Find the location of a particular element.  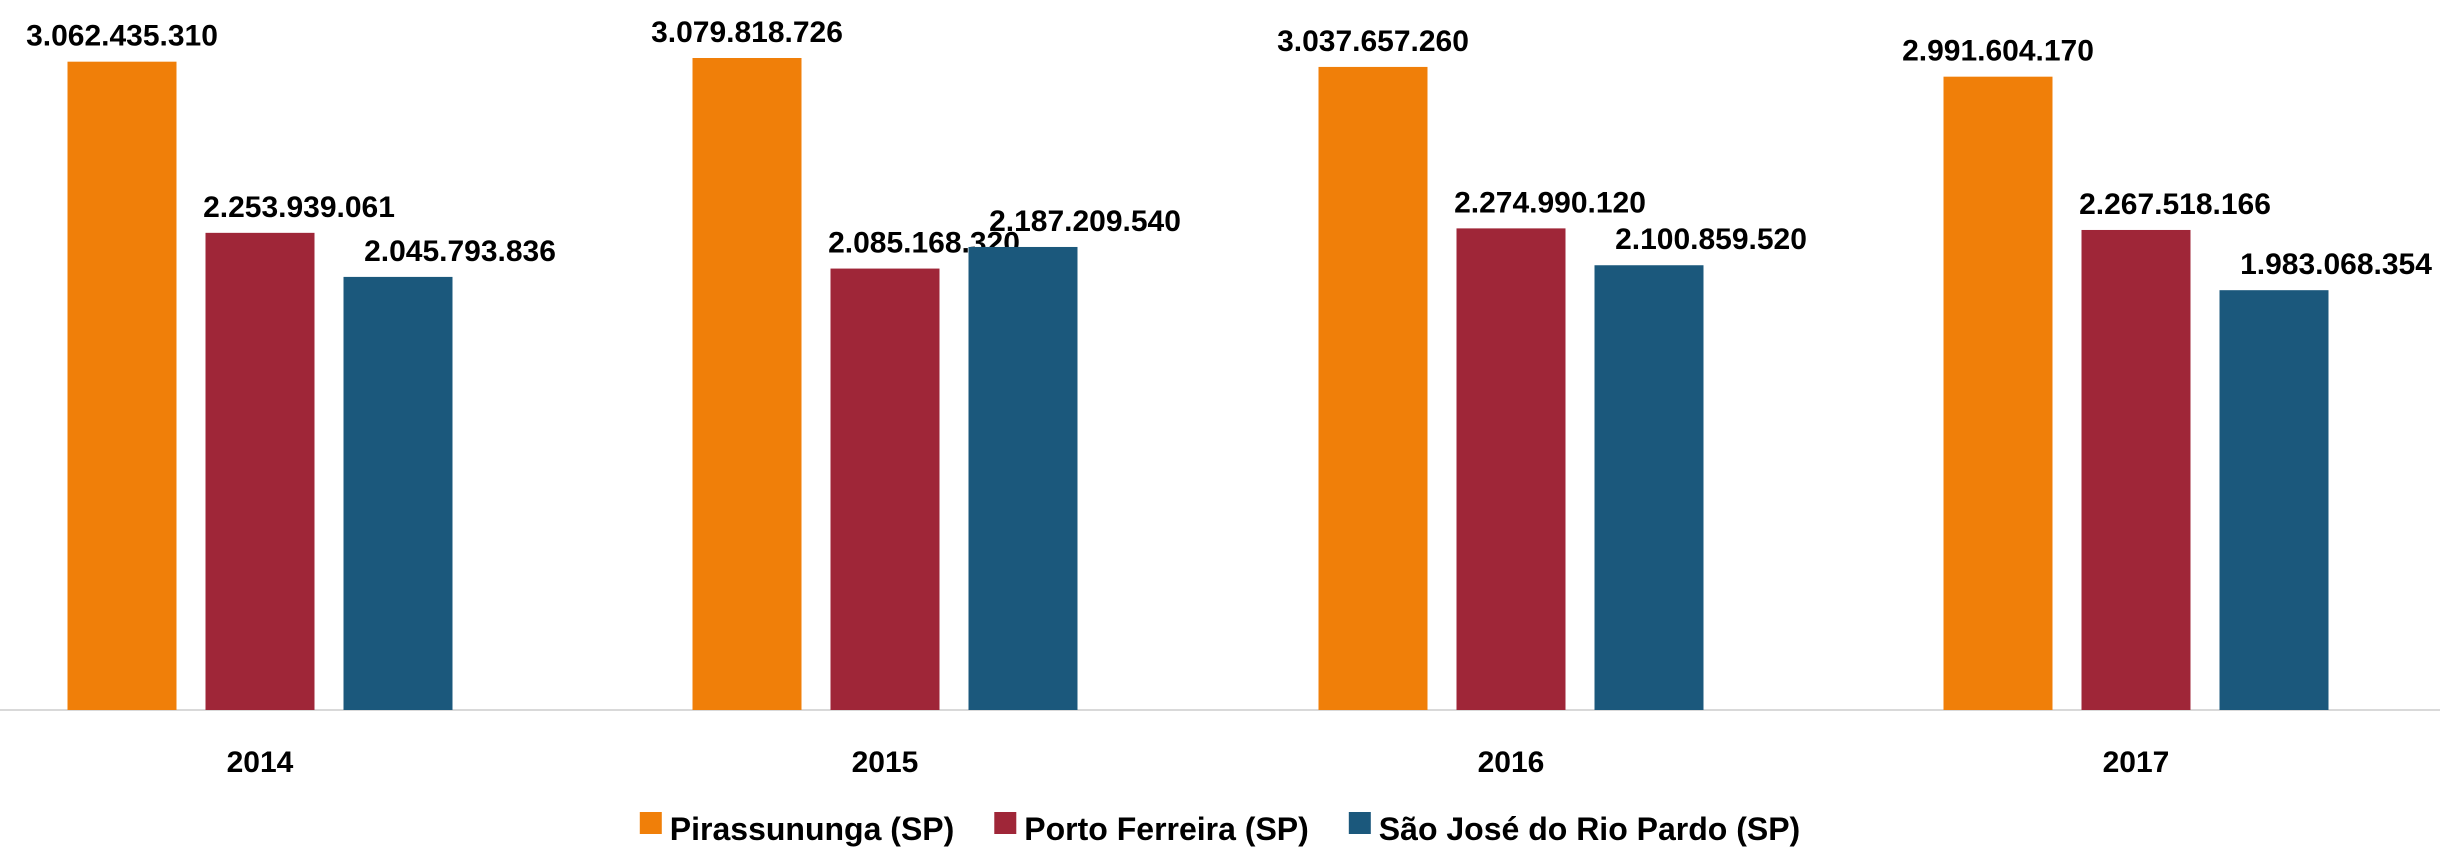

x-tick-label: 2017 is located at coordinates (2136, 762).